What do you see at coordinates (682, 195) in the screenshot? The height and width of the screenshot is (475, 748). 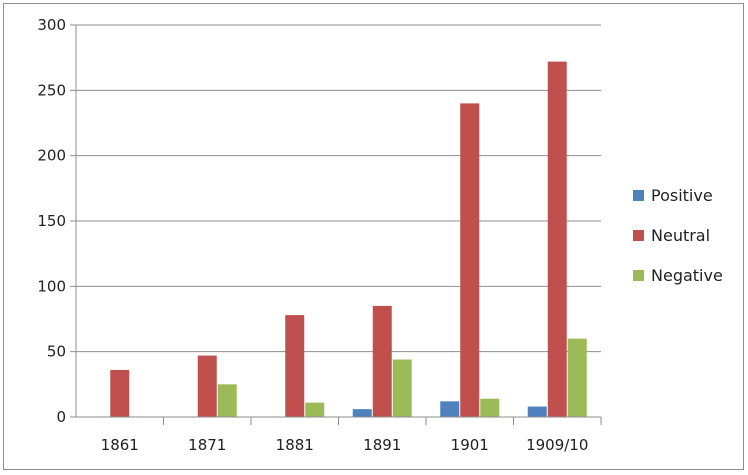 I see `legend-label-positive: Positive` at bounding box center [682, 195].